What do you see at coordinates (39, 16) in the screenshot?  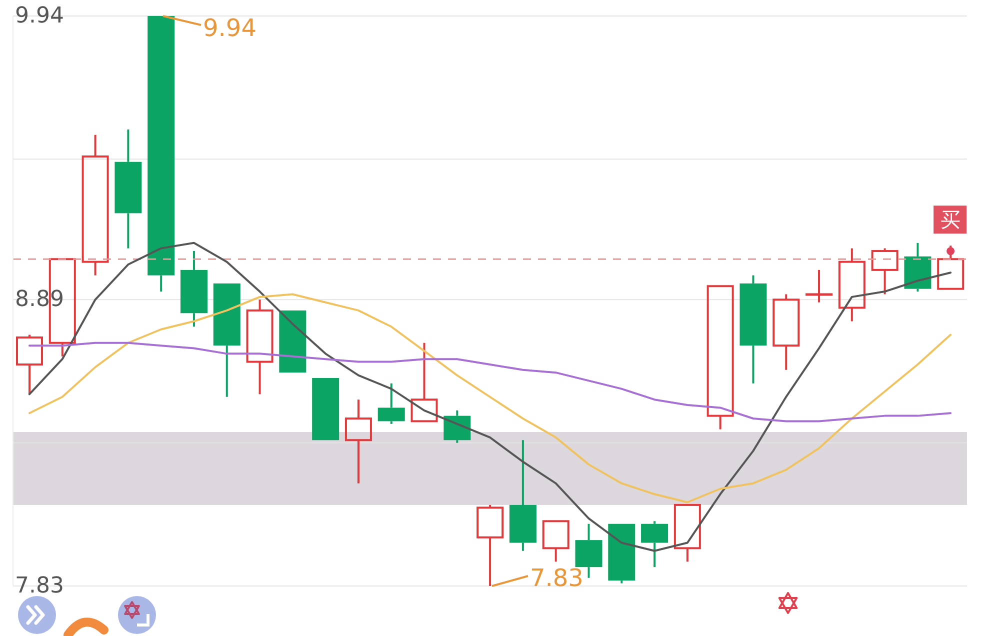 I see `y-tick-label: 9.94` at bounding box center [39, 16].